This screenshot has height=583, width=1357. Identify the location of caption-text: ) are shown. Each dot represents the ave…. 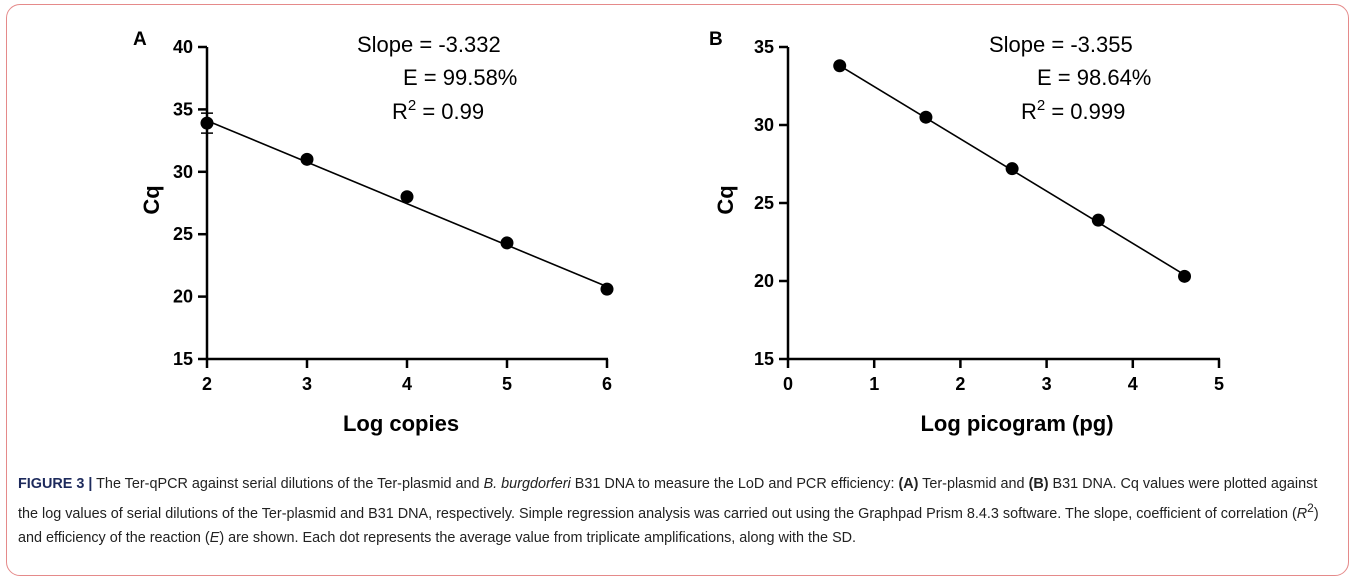
(538, 537).